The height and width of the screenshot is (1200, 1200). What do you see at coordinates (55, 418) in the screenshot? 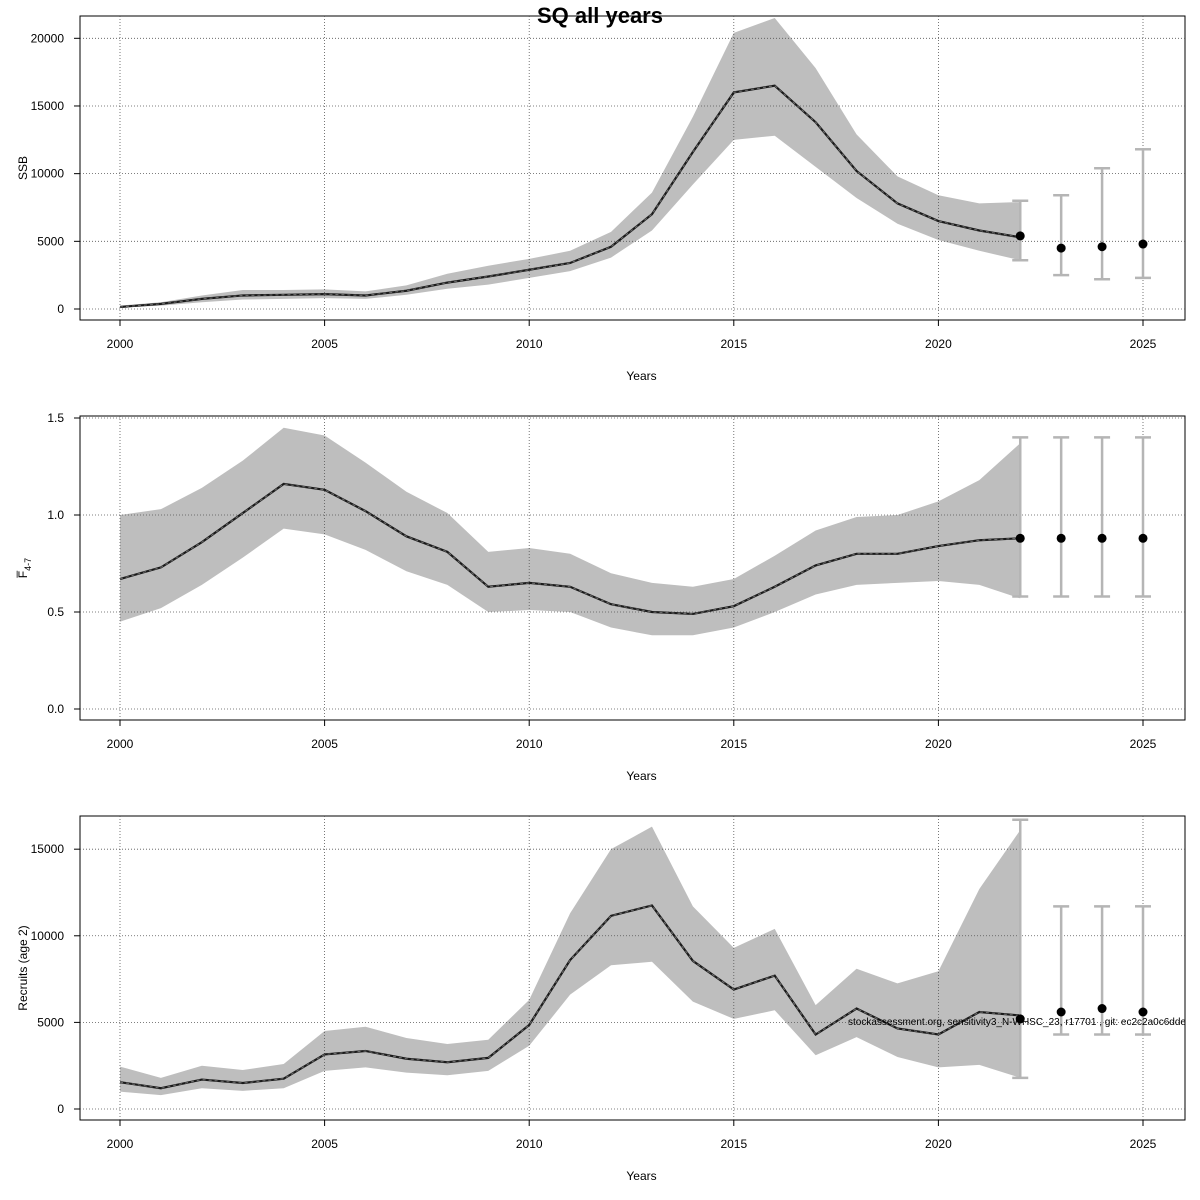
I see `y-tick-label: 1.5` at bounding box center [55, 418].